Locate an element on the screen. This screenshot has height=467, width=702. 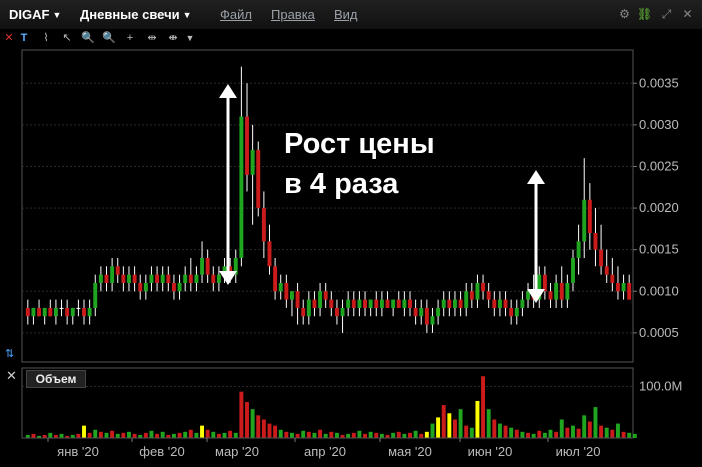
chart-type-icon: ⌇ is located at coordinates (46, 38).